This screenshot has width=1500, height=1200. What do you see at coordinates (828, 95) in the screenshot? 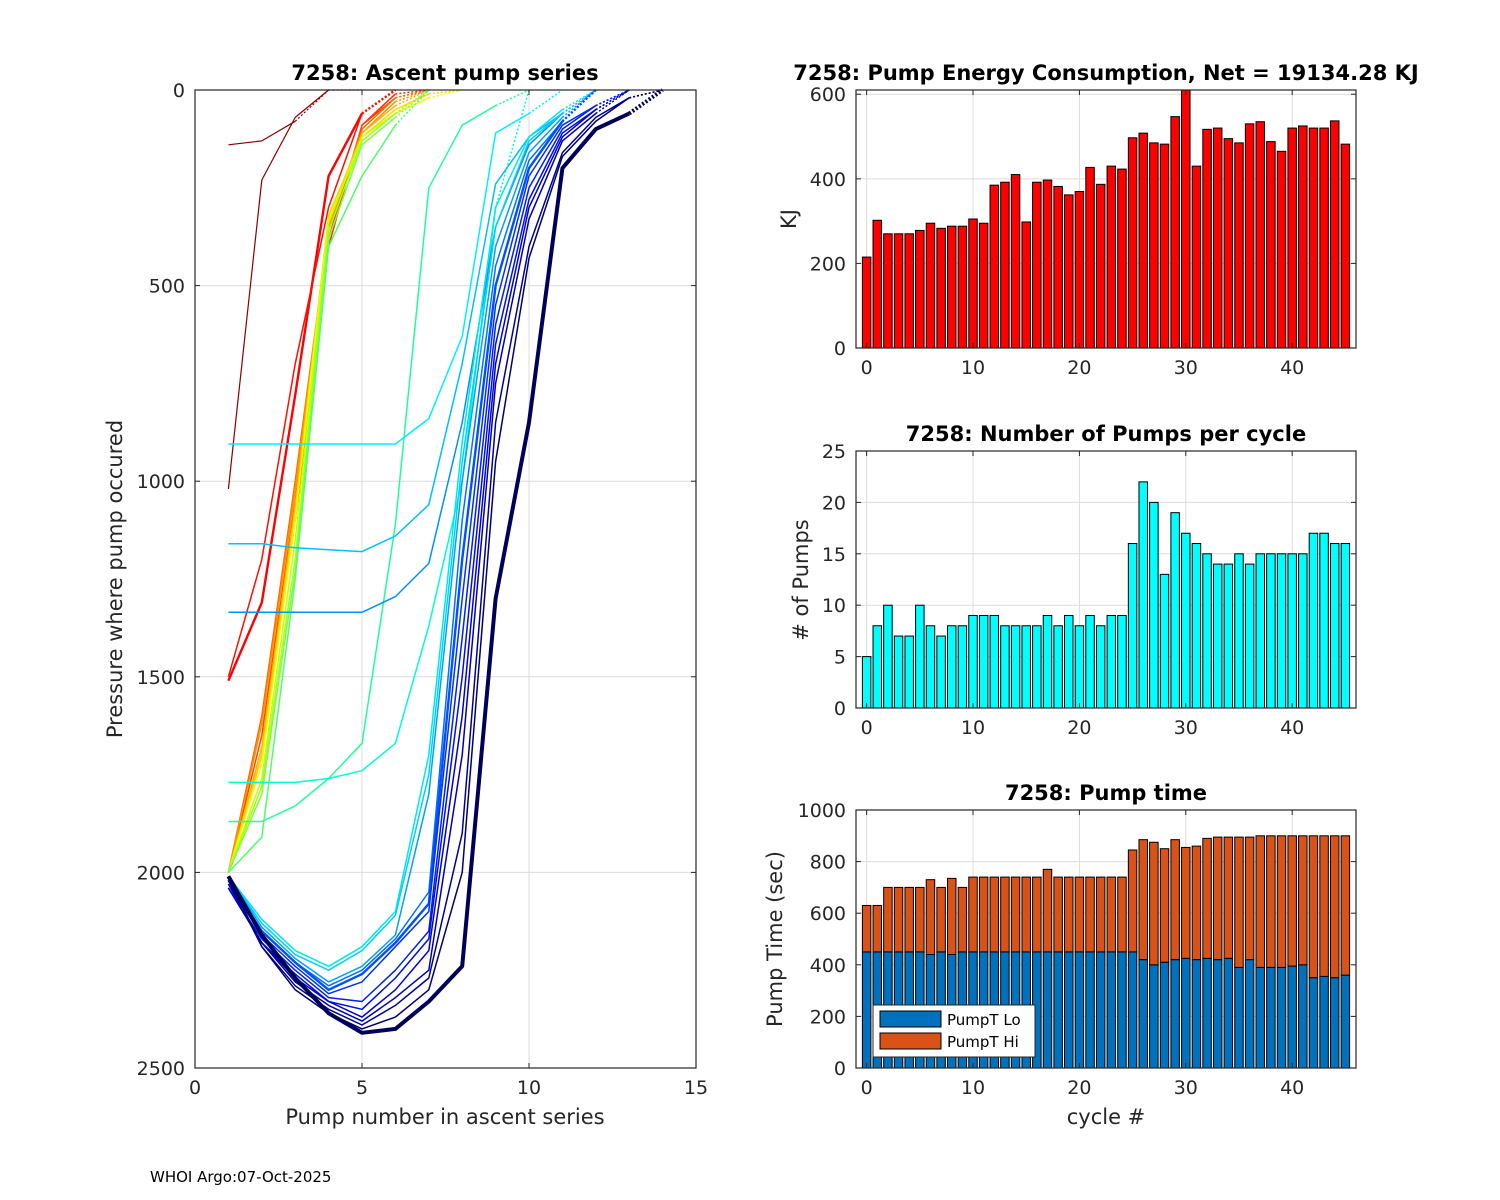
I see `energy-ytick-label: 600` at bounding box center [828, 95].